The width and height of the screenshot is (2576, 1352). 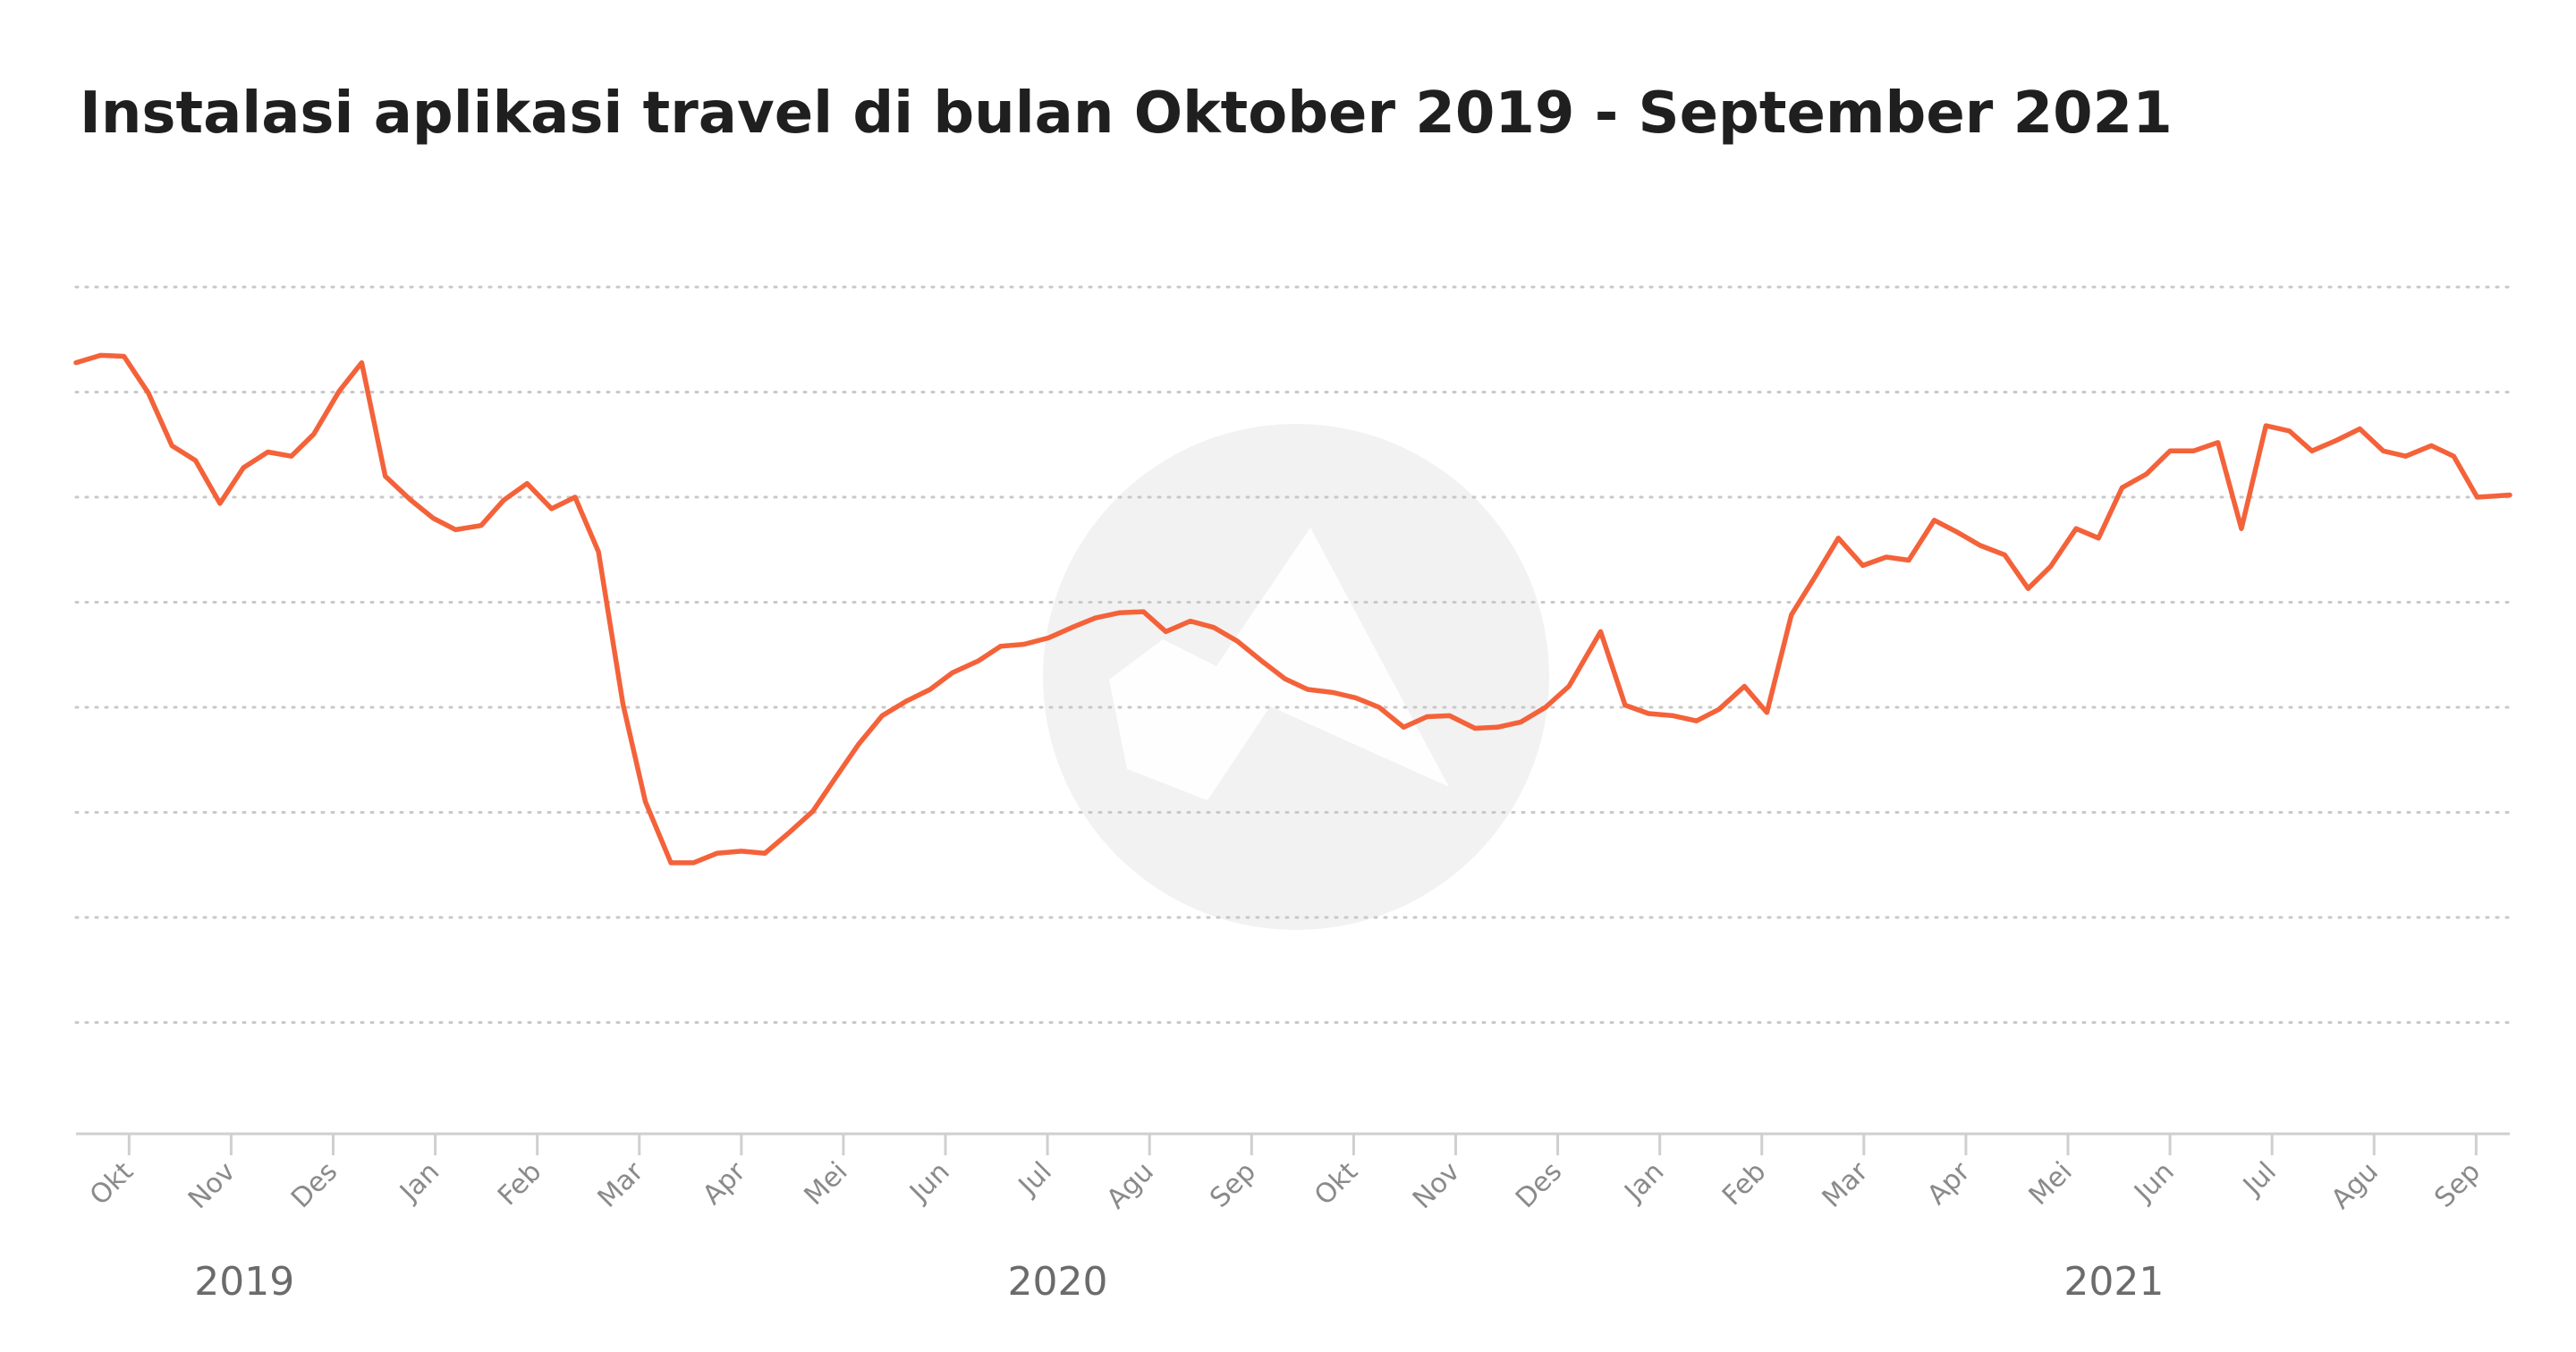 I want to click on year-label: 2021, so click(x=2113, y=1282).